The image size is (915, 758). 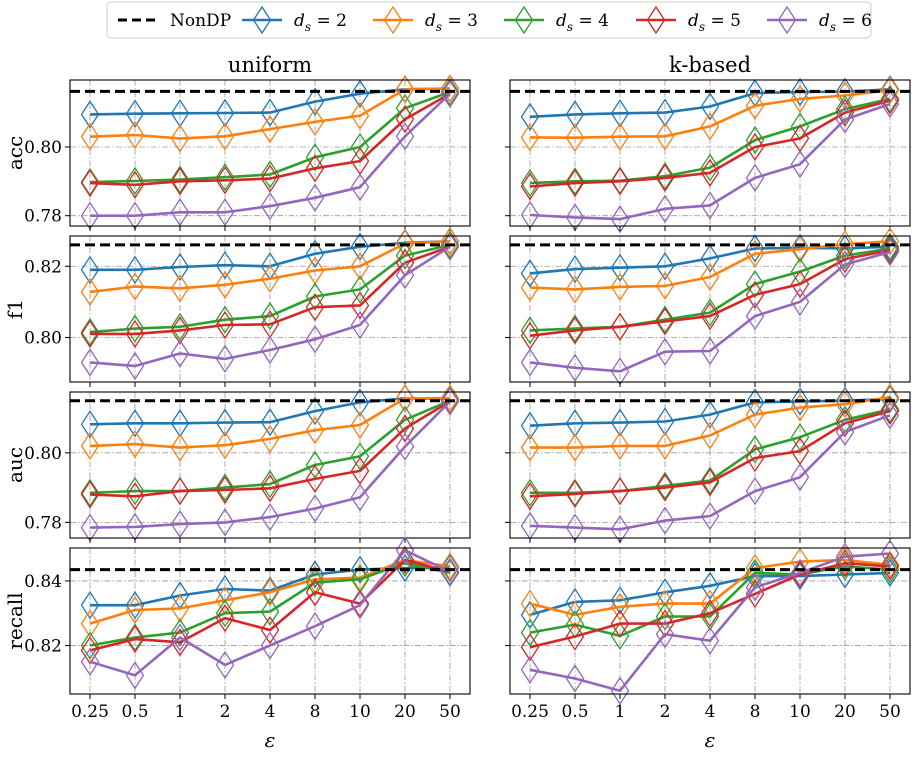 I want to click on panel-auc-uniform: 0.78 0.80, so click(x=247, y=463).